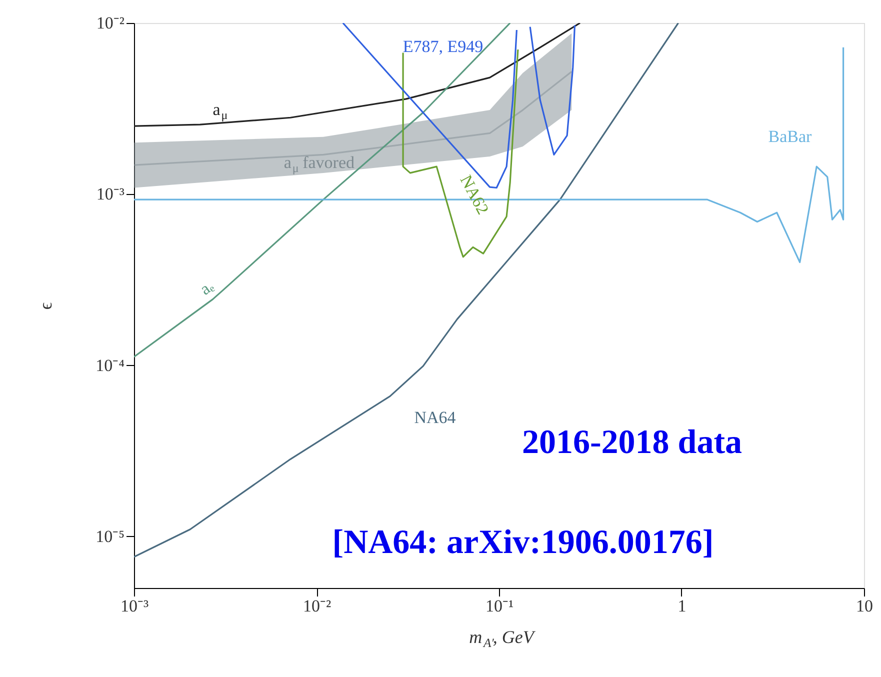 This screenshot has height=677, width=881. I want to click on y-tick-label: 10⁻³, so click(110, 194).